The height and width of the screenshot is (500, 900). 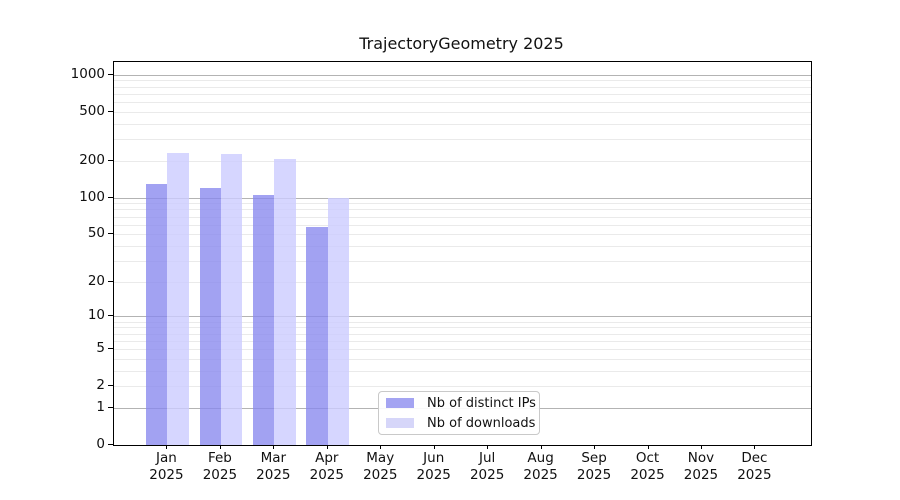 I want to click on y-axis-tick-label: 50, so click(x=96, y=233).